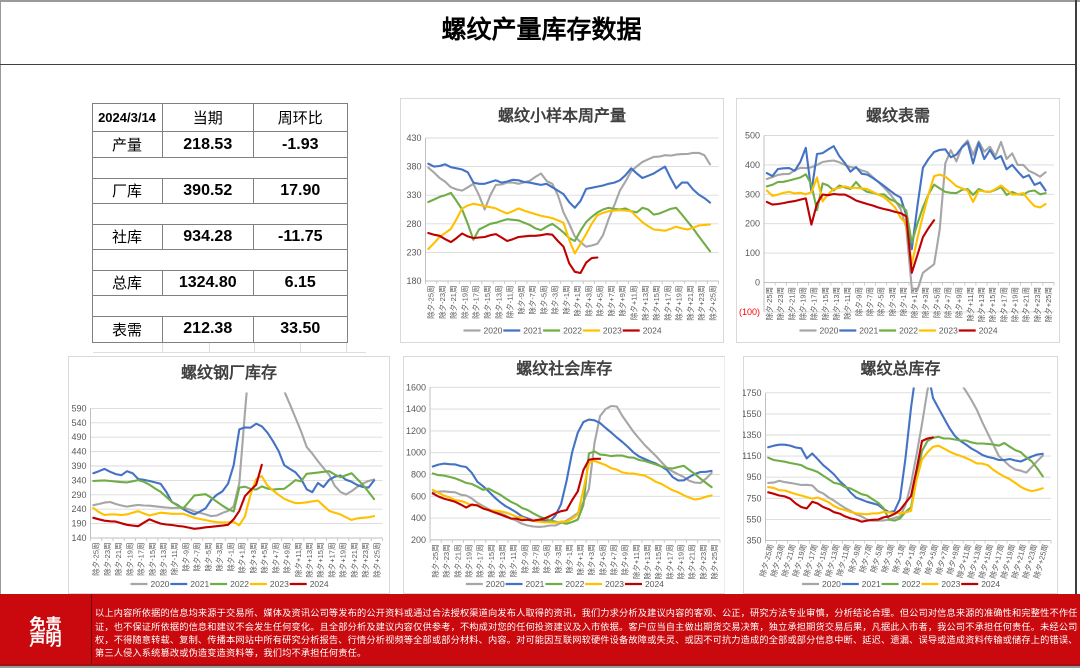 This screenshot has height=668, width=1080. What do you see at coordinates (491, 560) in the screenshot?
I see `svg-text: 除夕-15周` at bounding box center [491, 560].